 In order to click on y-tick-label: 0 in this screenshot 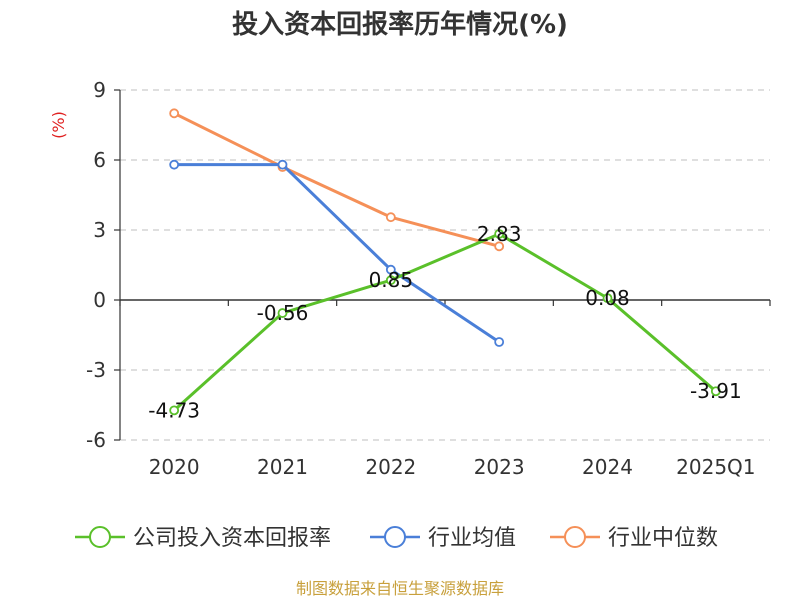, I will do `click(99, 300)`.